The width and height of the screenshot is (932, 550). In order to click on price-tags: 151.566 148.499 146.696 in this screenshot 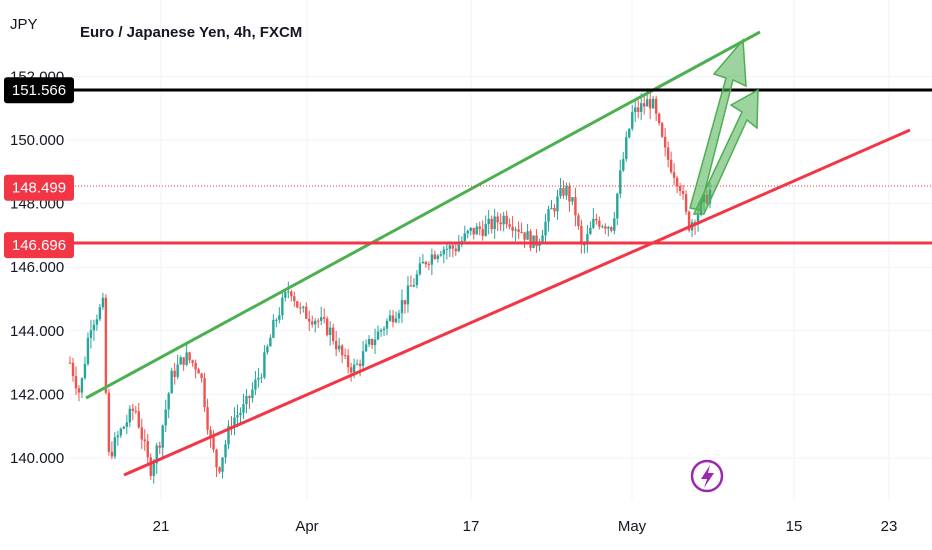, I will do `click(39, 168)`.